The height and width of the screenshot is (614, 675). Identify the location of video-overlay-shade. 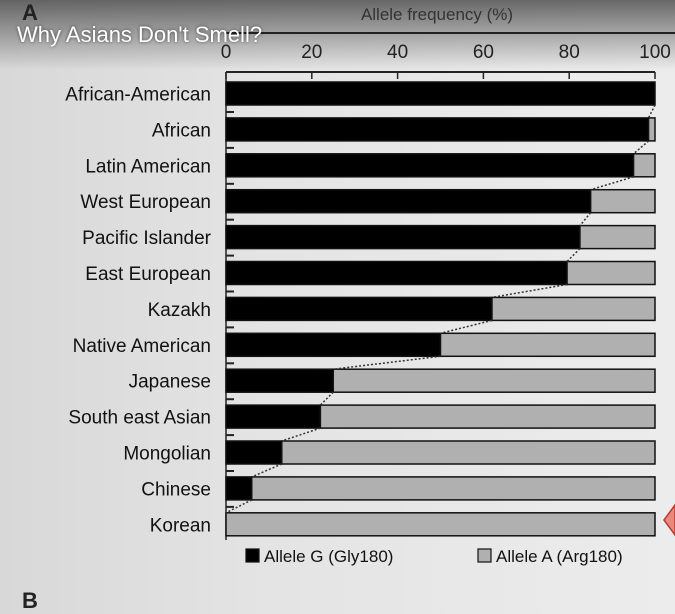
(337, 35).